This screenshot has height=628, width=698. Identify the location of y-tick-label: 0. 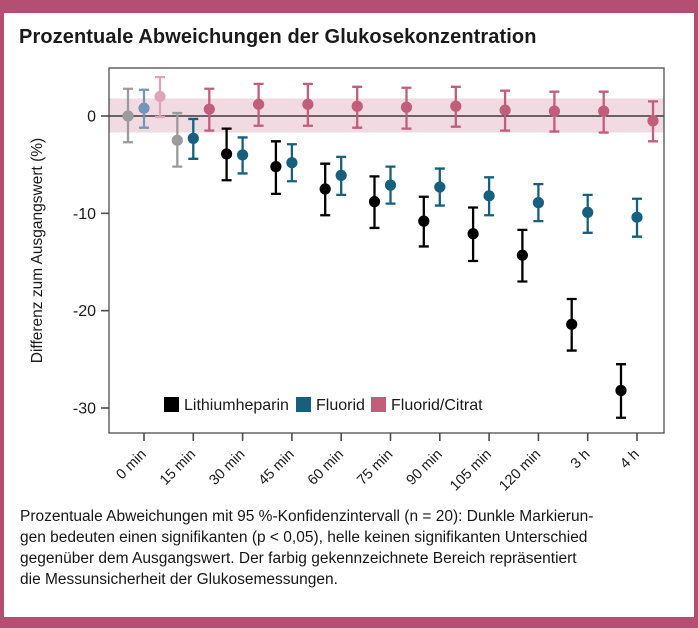
(91, 117).